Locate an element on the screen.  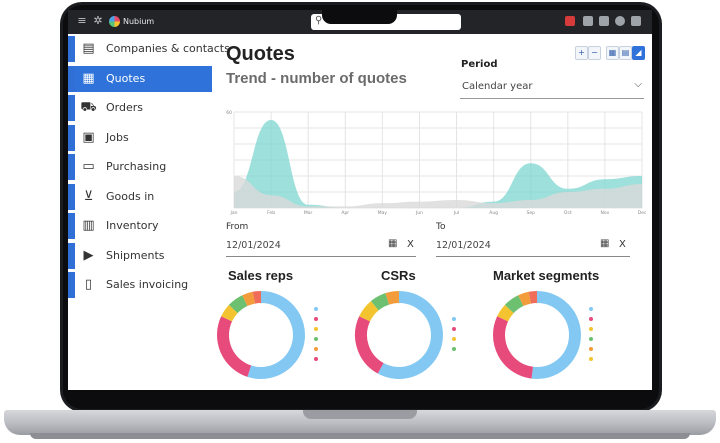
user-icon is located at coordinates (620, 21).